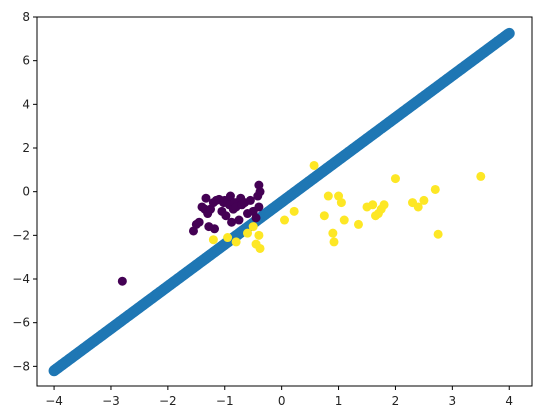 The height and width of the screenshot is (414, 543). Describe the element at coordinates (168, 401) in the screenshot. I see `x-tick-label: −2` at that location.